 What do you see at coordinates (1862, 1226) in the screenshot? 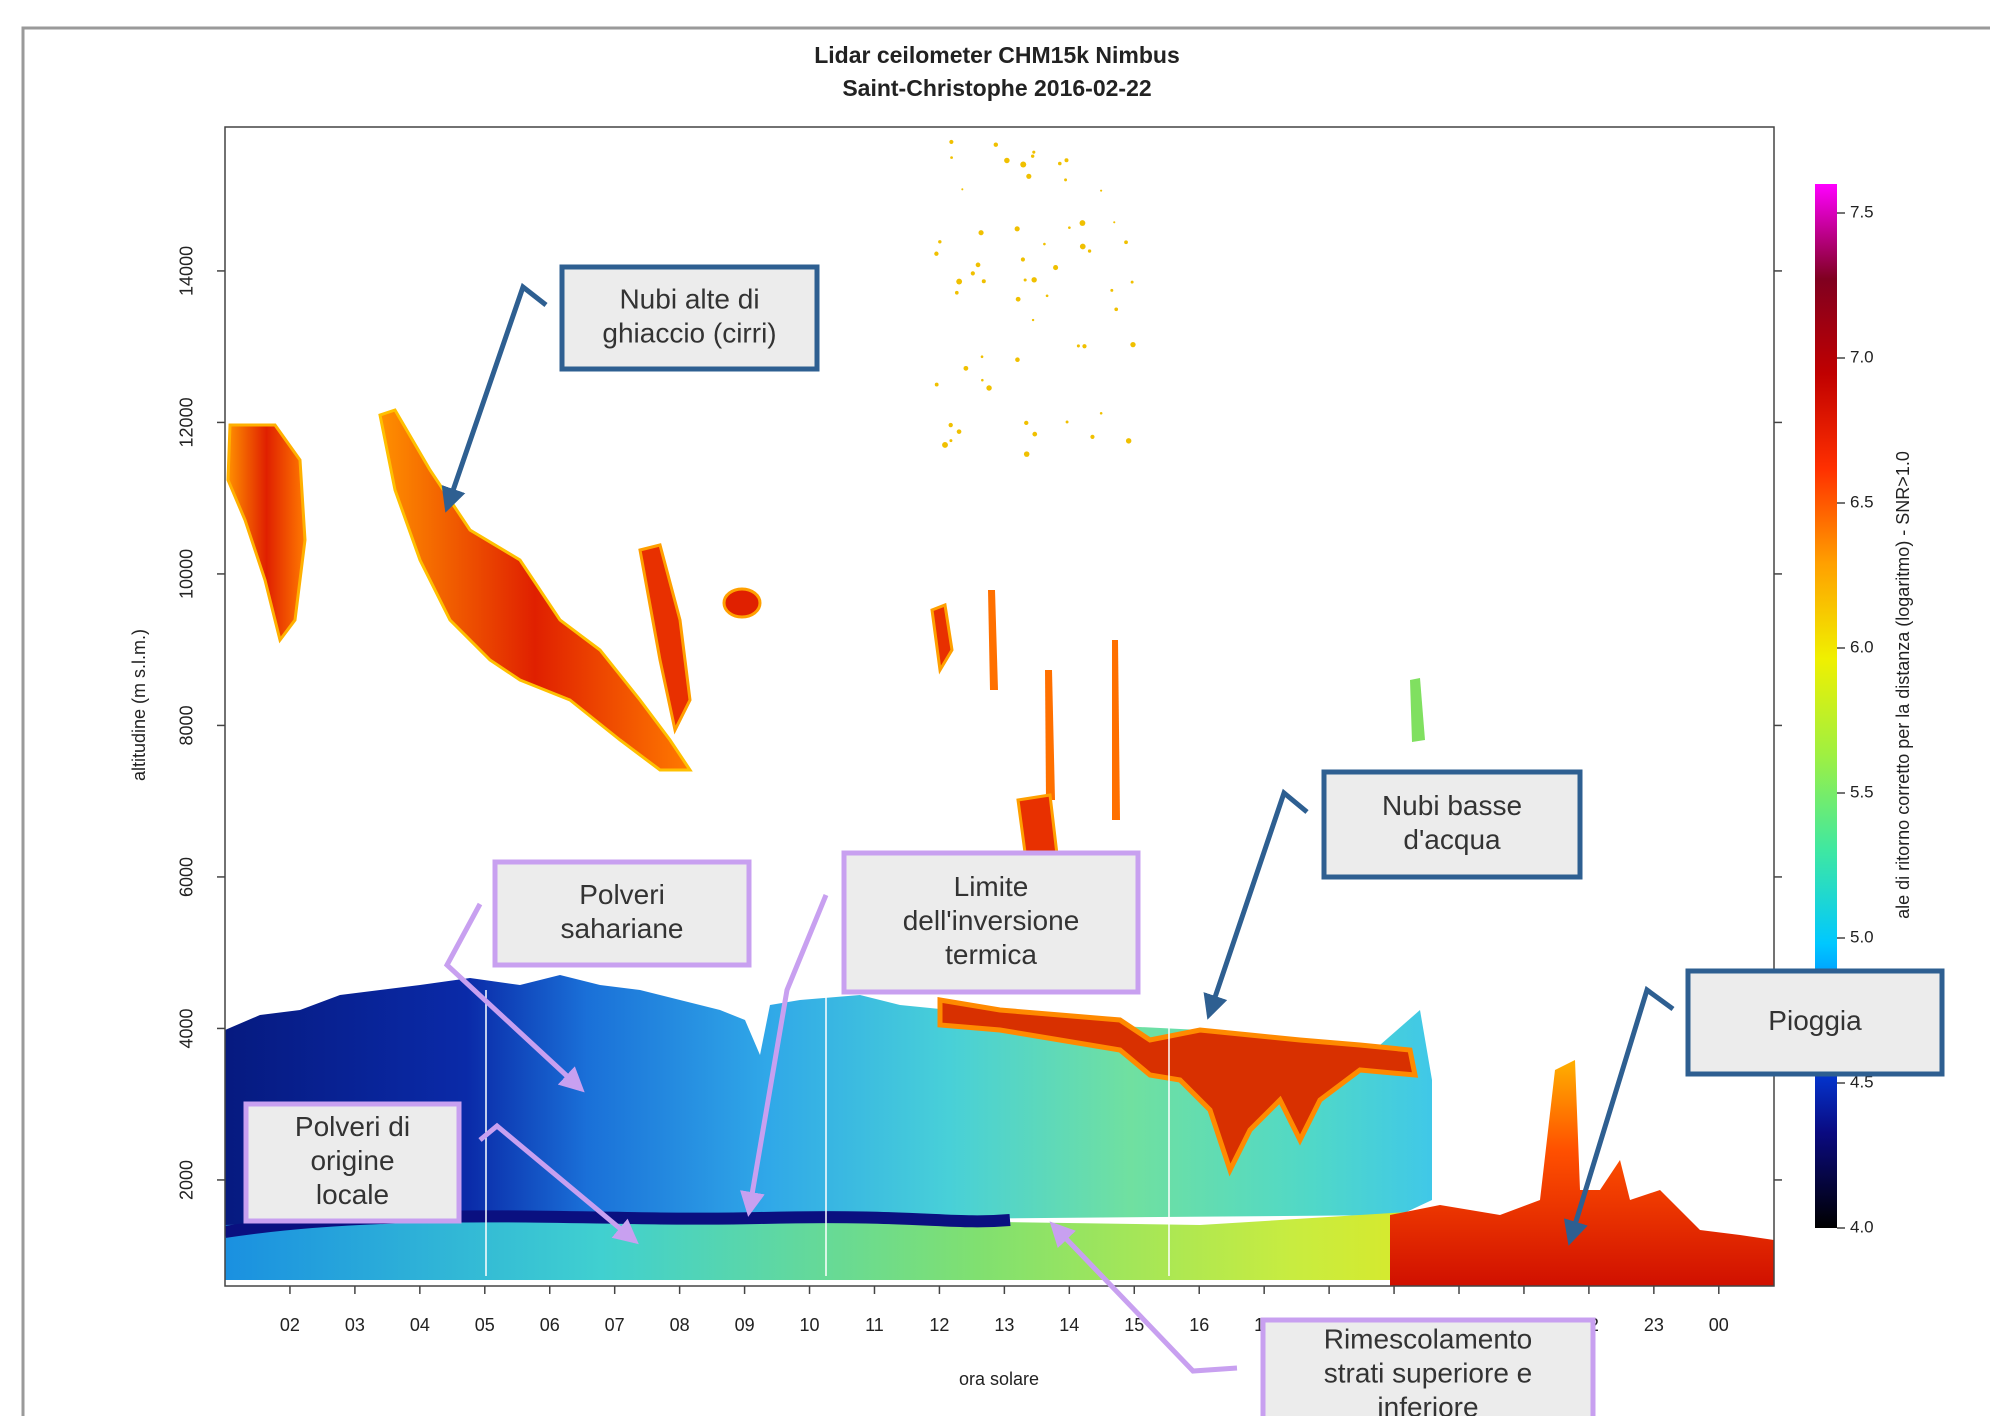
I see `colorbar-tick-label: 4.0` at bounding box center [1862, 1226].